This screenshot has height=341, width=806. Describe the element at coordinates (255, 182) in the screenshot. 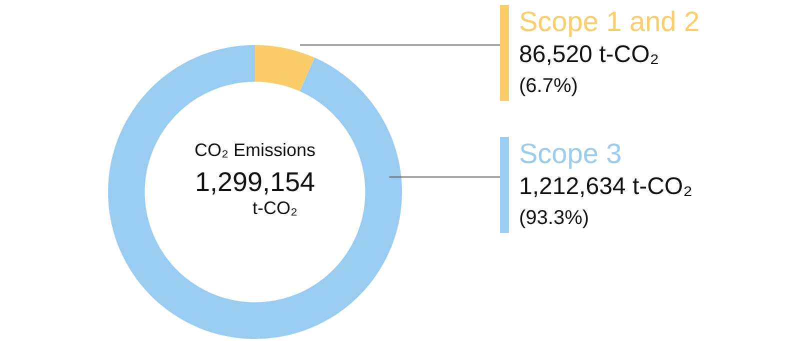

I see `text: 1,299,154` at that location.